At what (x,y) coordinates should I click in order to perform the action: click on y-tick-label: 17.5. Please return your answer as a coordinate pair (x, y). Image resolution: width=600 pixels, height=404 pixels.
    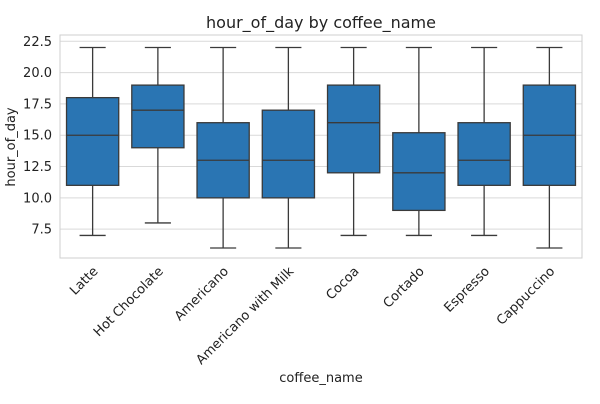
    Looking at the image, I should click on (37, 104).